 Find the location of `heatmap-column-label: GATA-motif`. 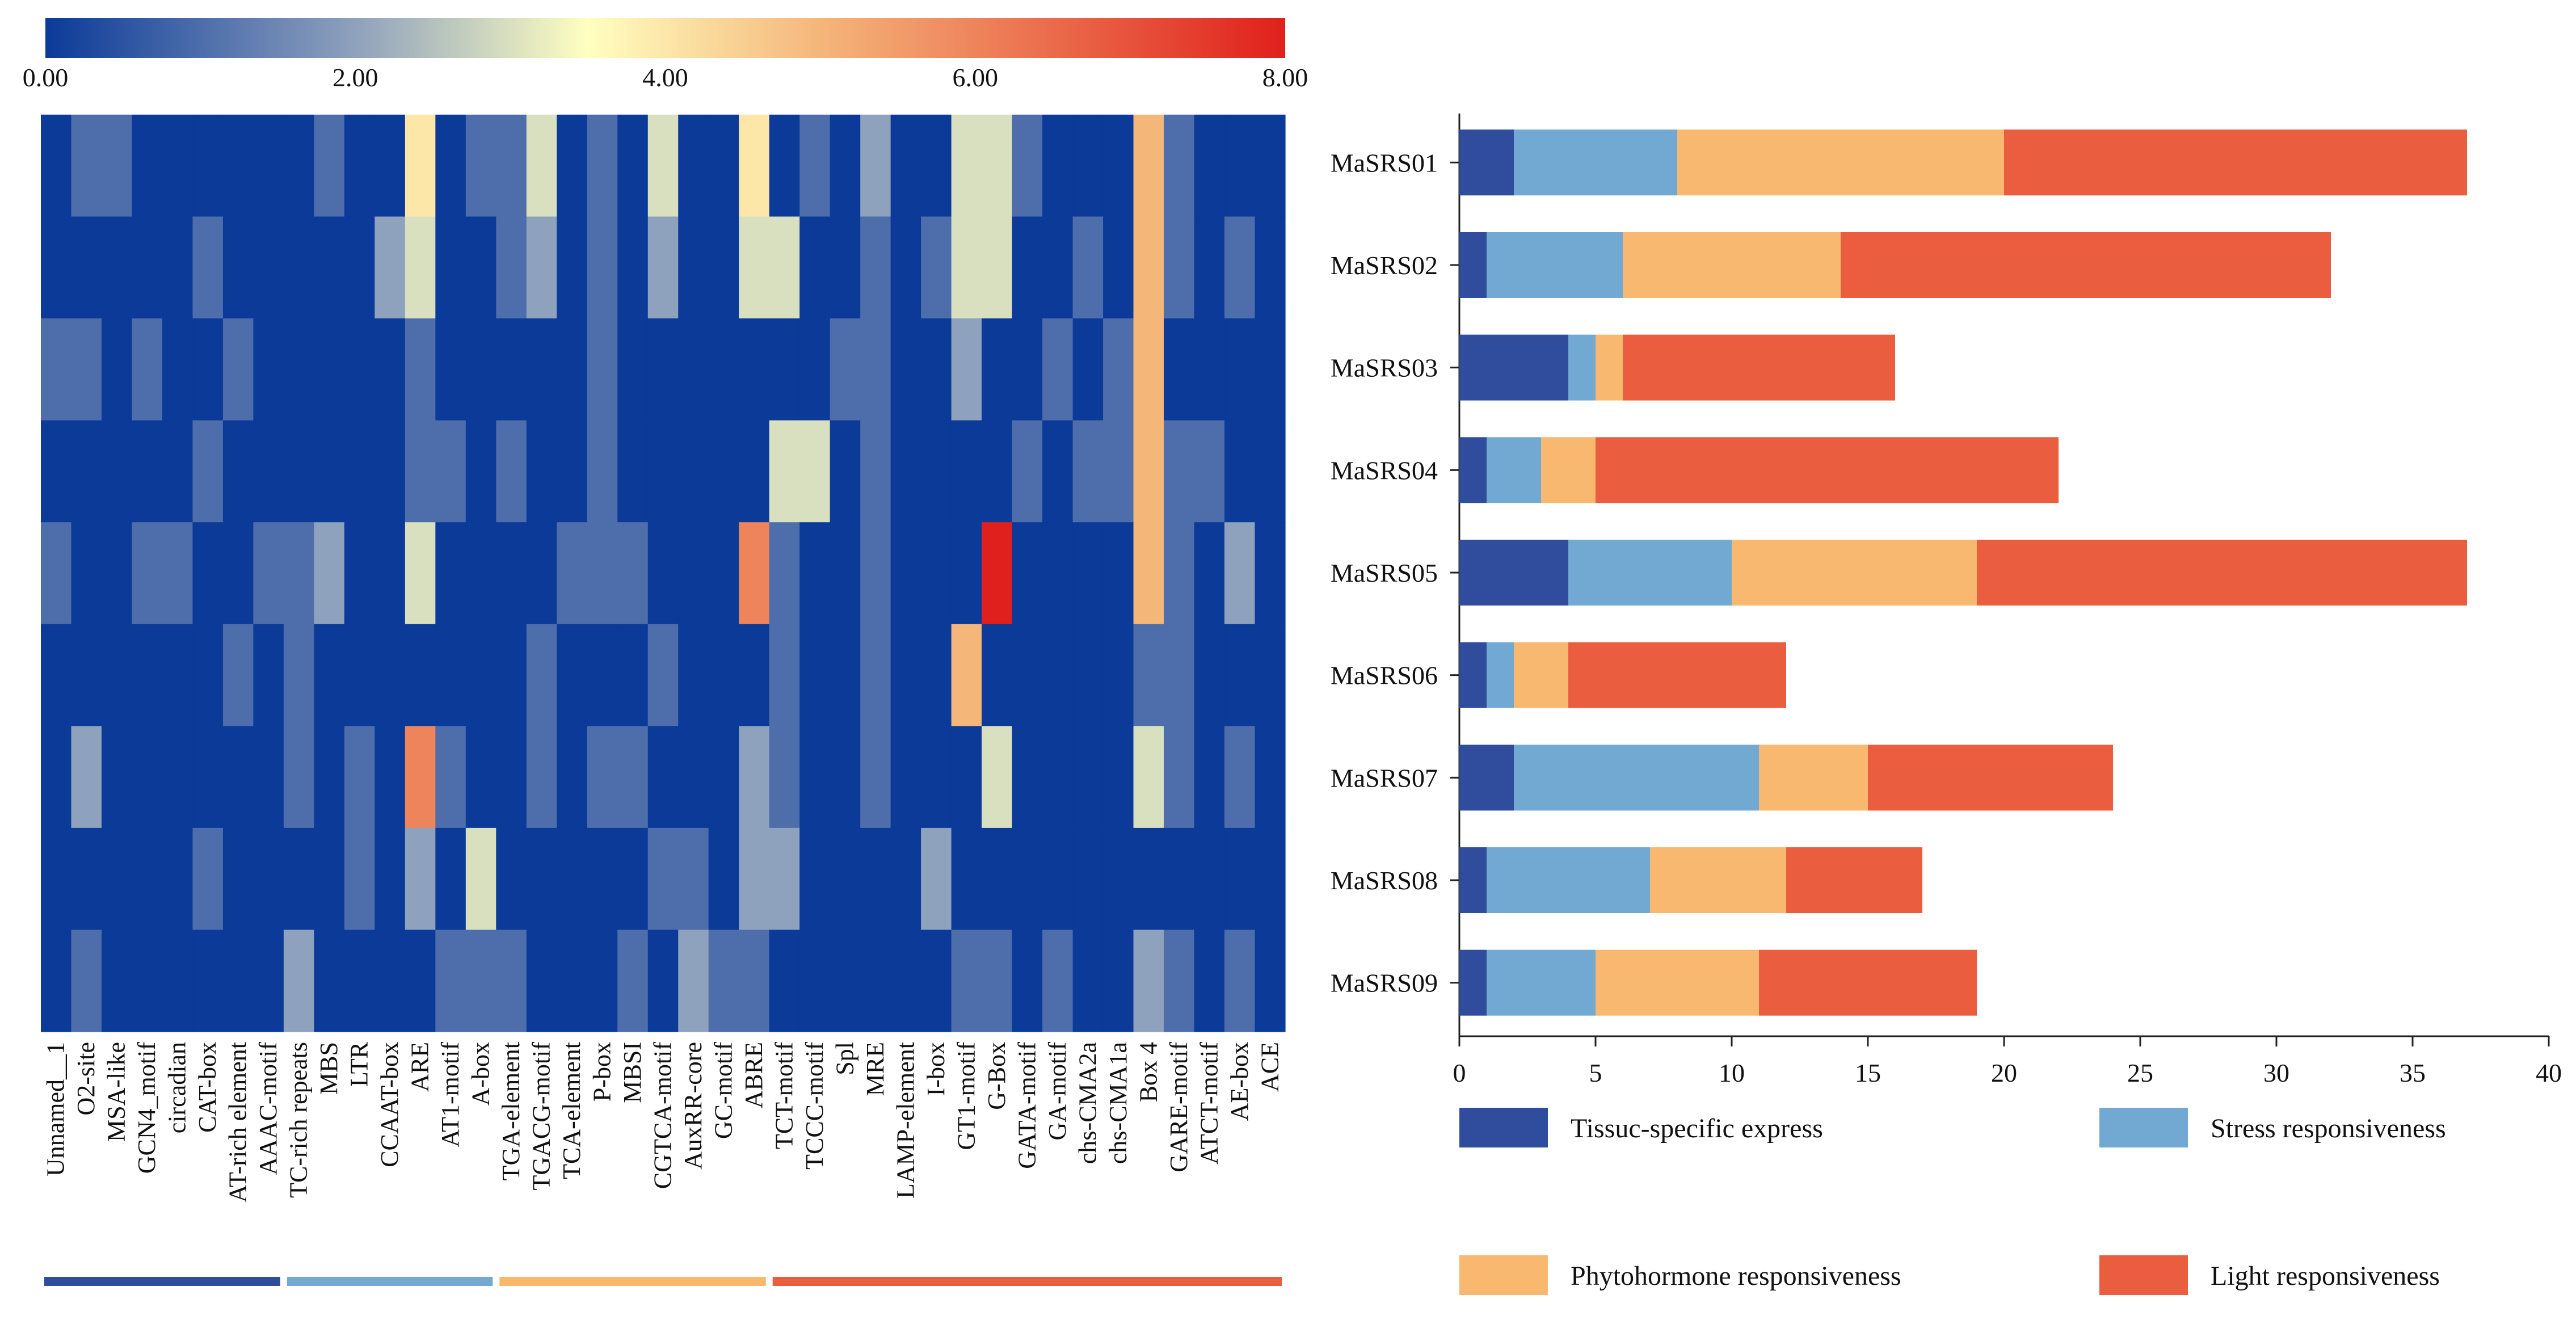

heatmap-column-label: GATA-motif is located at coordinates (1027, 1105).